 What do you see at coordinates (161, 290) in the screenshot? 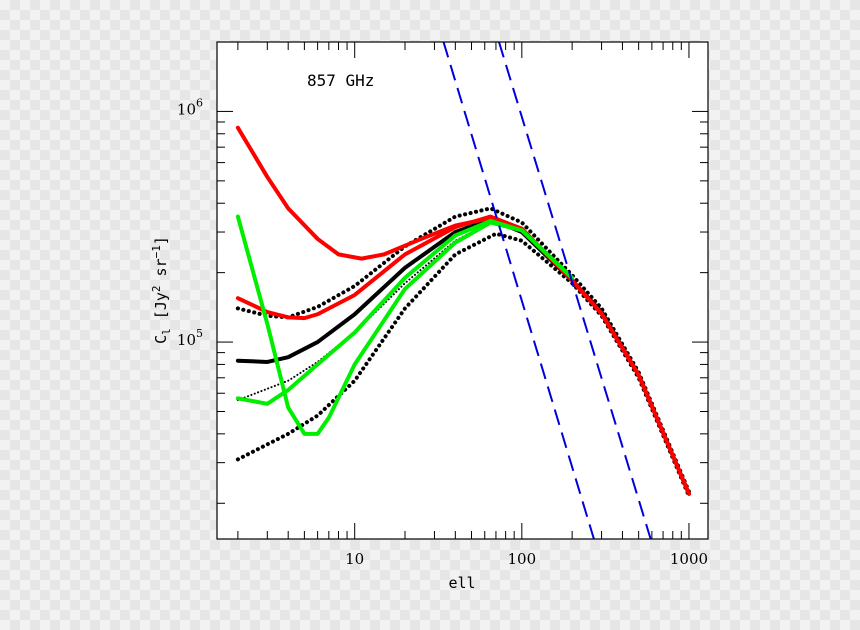
I see `y-axis-label: Cl [Jy2 sr−1]` at bounding box center [161, 290].